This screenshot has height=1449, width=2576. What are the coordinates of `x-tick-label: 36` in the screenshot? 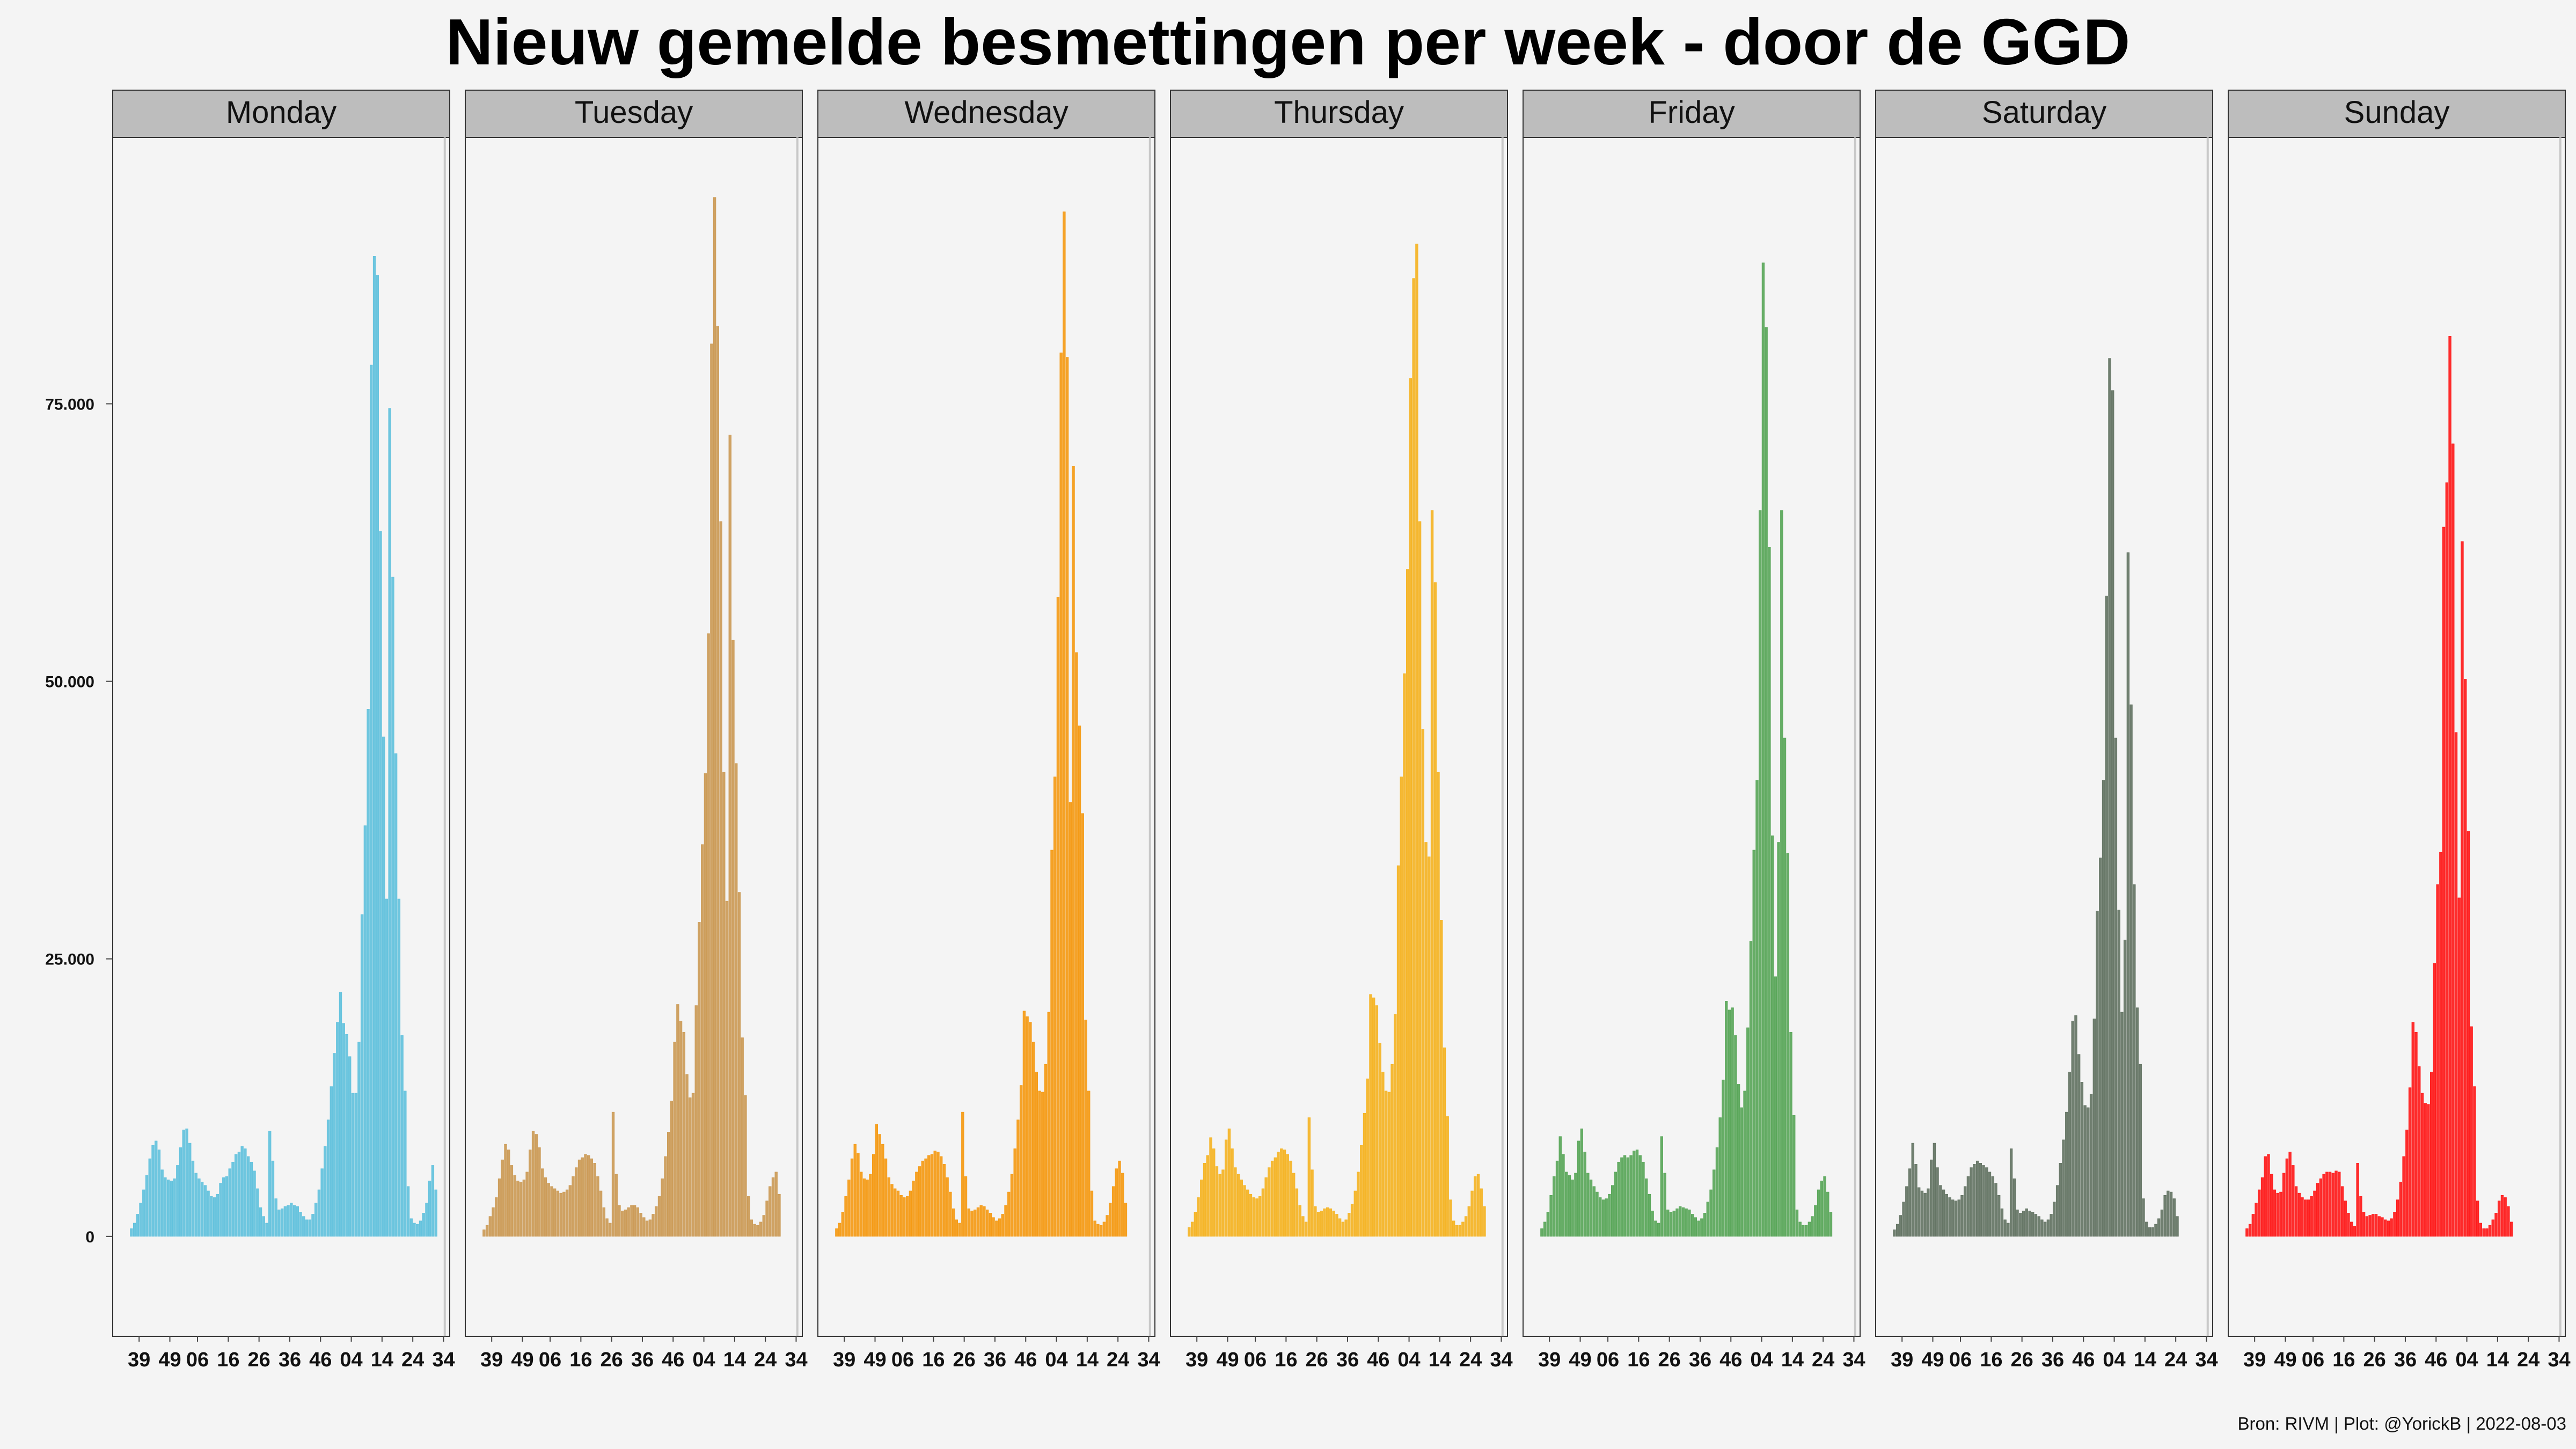 It's located at (2405, 1360).